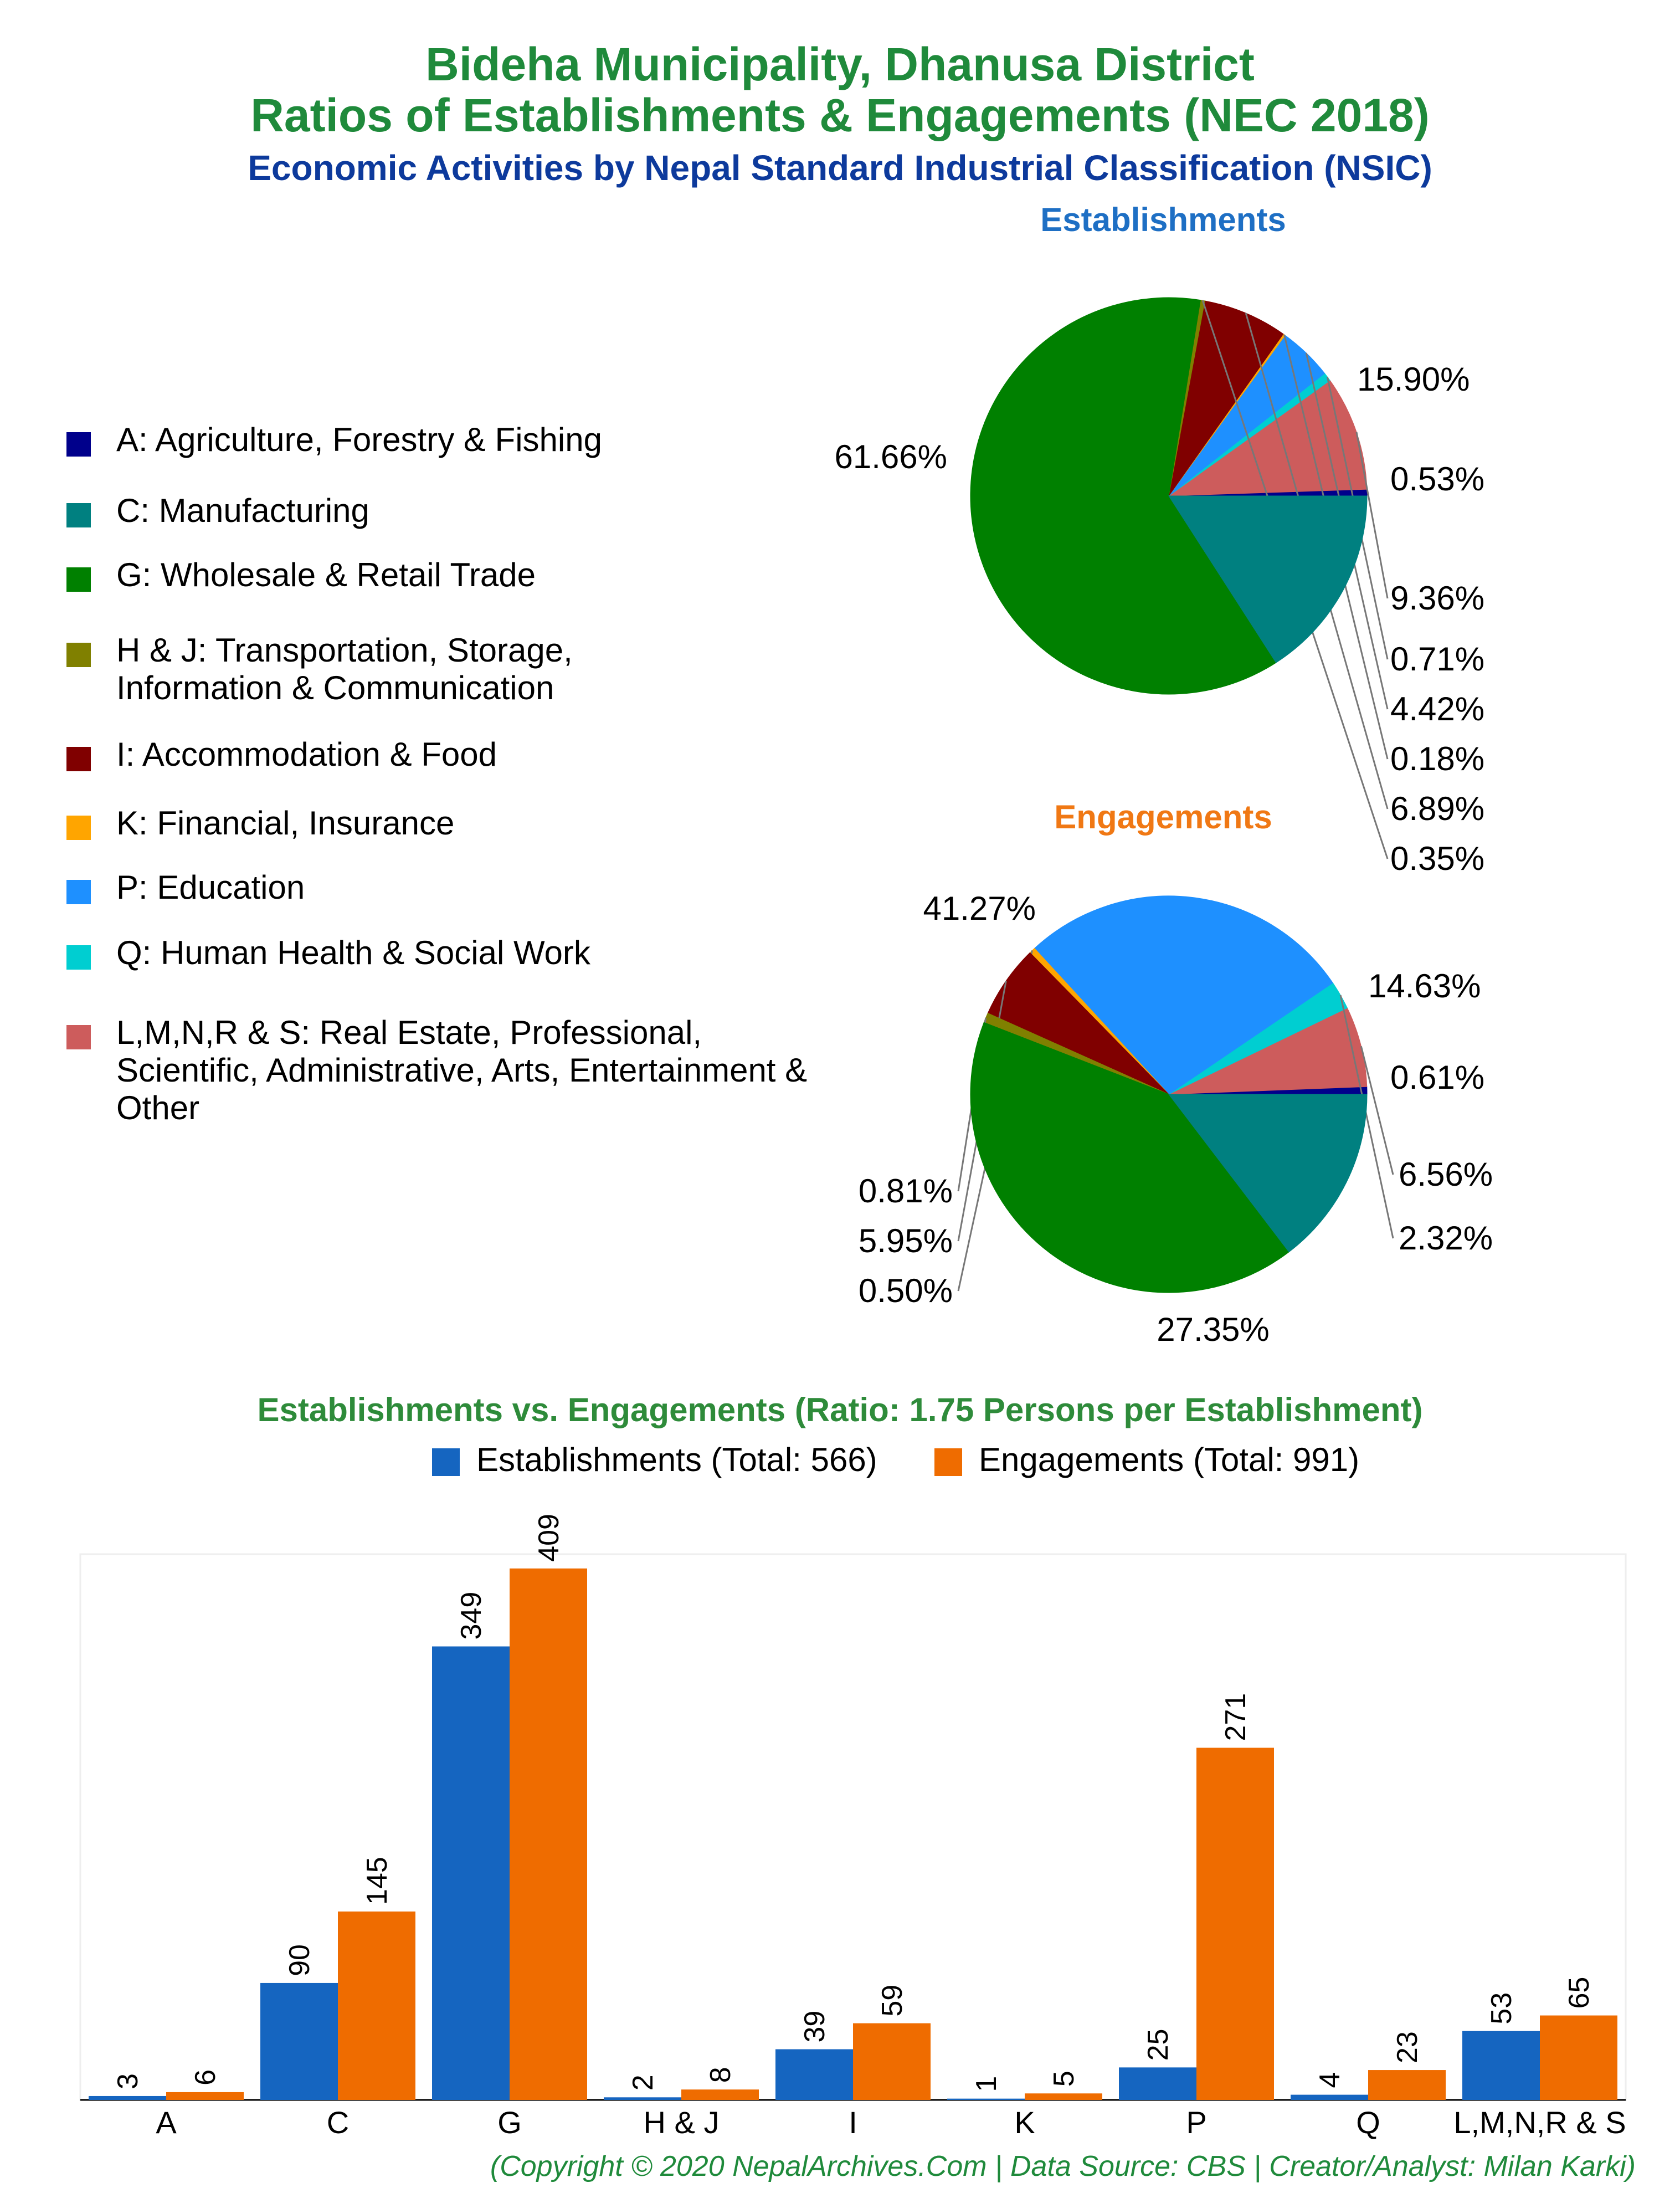 This screenshot has height=2193, width=1680. Describe the element at coordinates (643, 2082) in the screenshot. I see `bar-value-label: 2` at that location.